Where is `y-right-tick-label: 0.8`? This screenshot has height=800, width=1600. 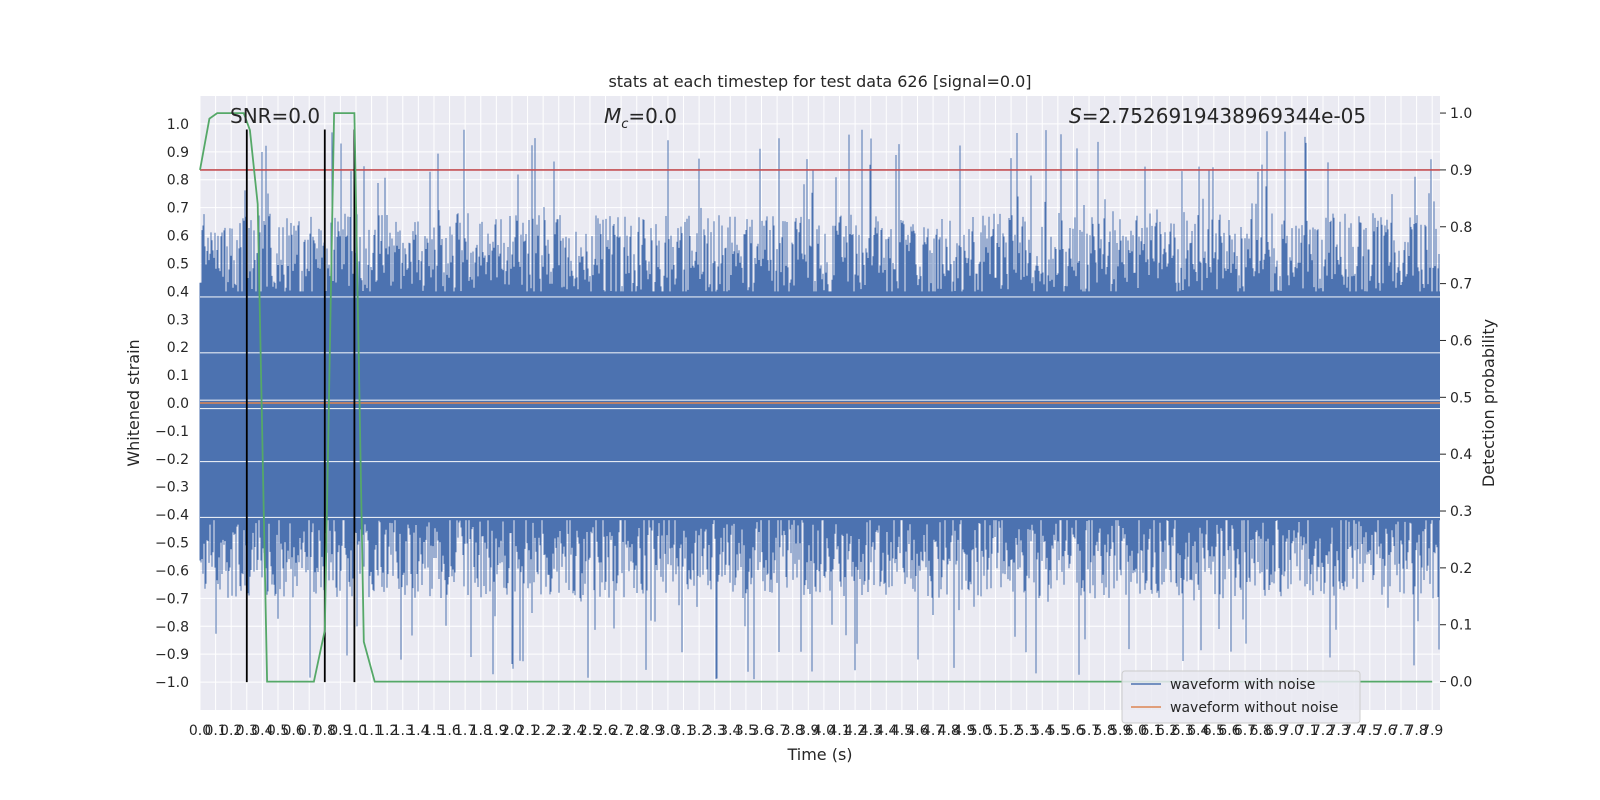 y-right-tick-label: 0.8 is located at coordinates (1461, 228).